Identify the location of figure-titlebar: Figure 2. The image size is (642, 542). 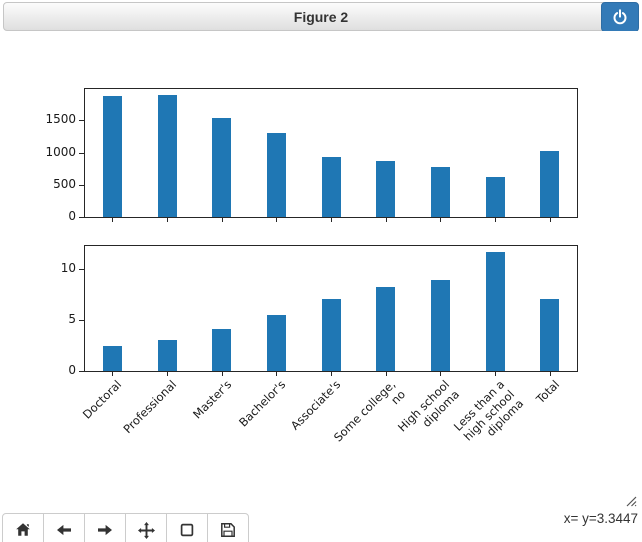
(321, 17).